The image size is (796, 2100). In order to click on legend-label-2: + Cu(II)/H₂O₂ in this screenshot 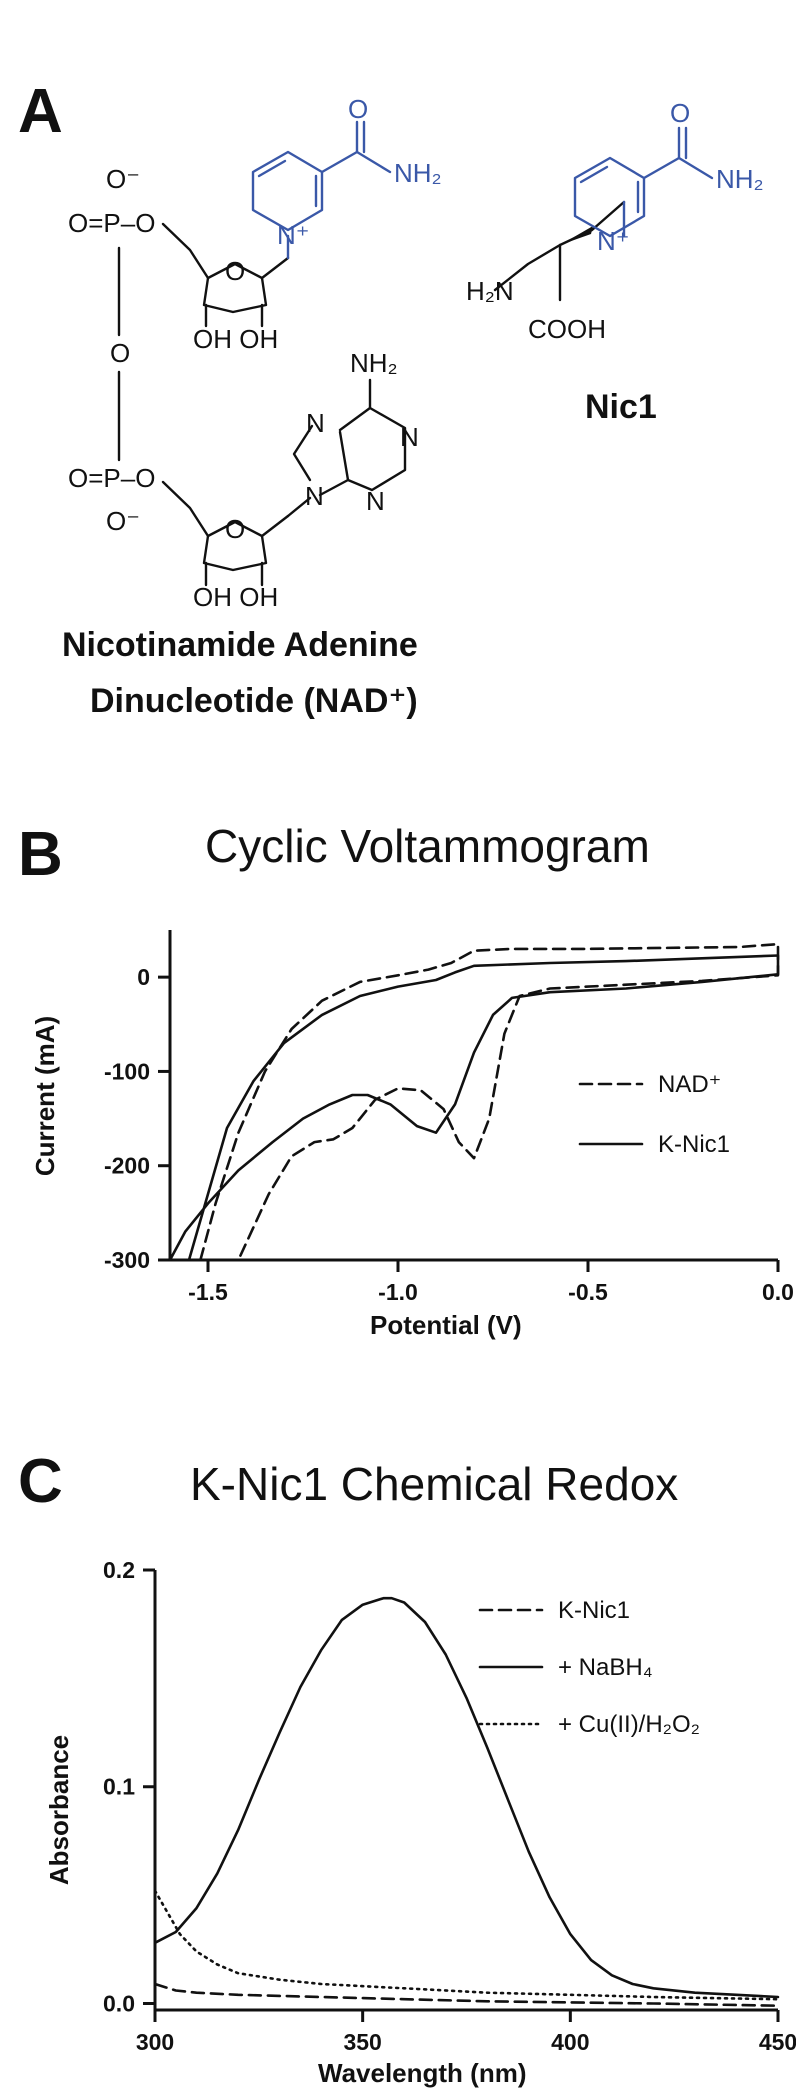, I will do `click(629, 1724)`.